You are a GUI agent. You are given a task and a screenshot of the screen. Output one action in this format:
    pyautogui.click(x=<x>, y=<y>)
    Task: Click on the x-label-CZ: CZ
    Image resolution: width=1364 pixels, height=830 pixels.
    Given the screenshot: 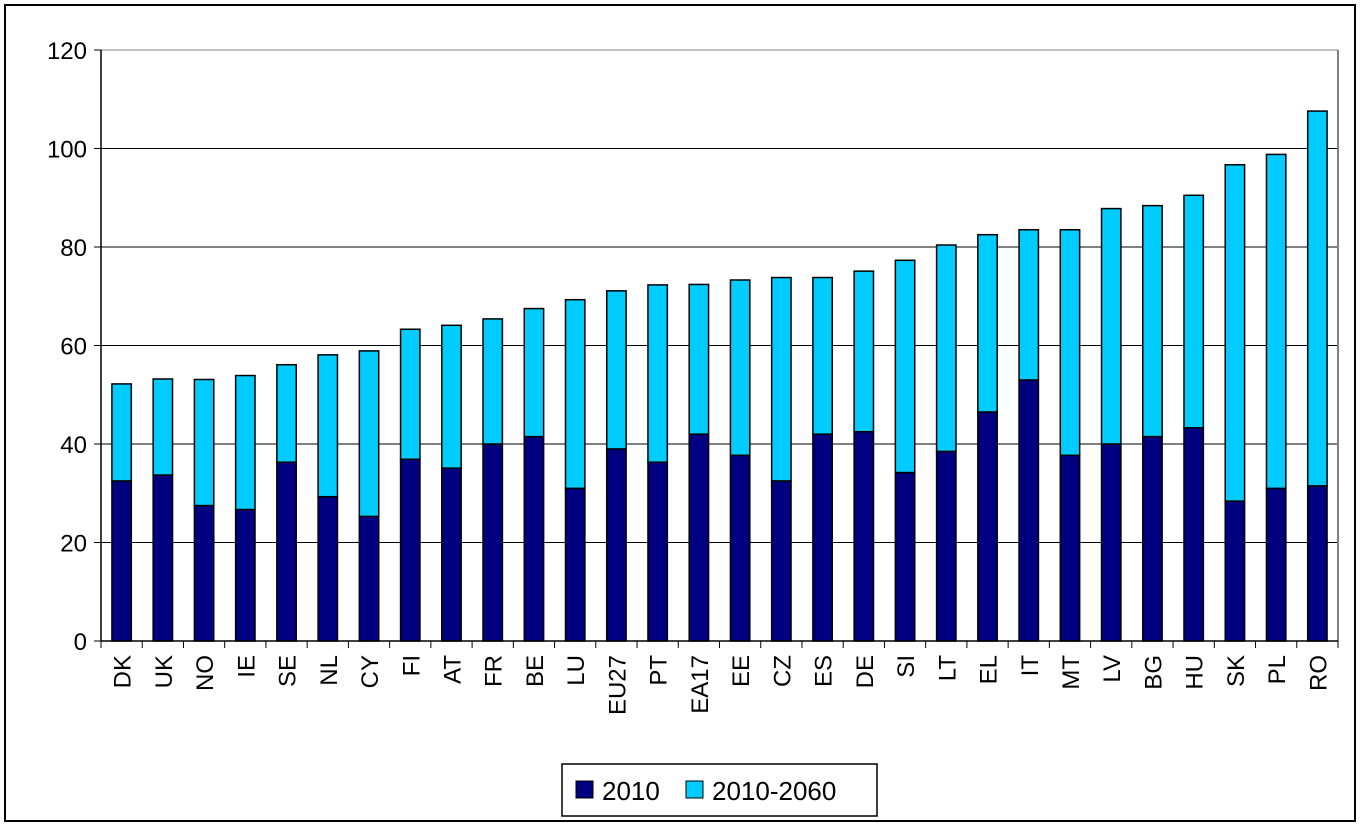 What is the action you would take?
    pyautogui.click(x=782, y=671)
    